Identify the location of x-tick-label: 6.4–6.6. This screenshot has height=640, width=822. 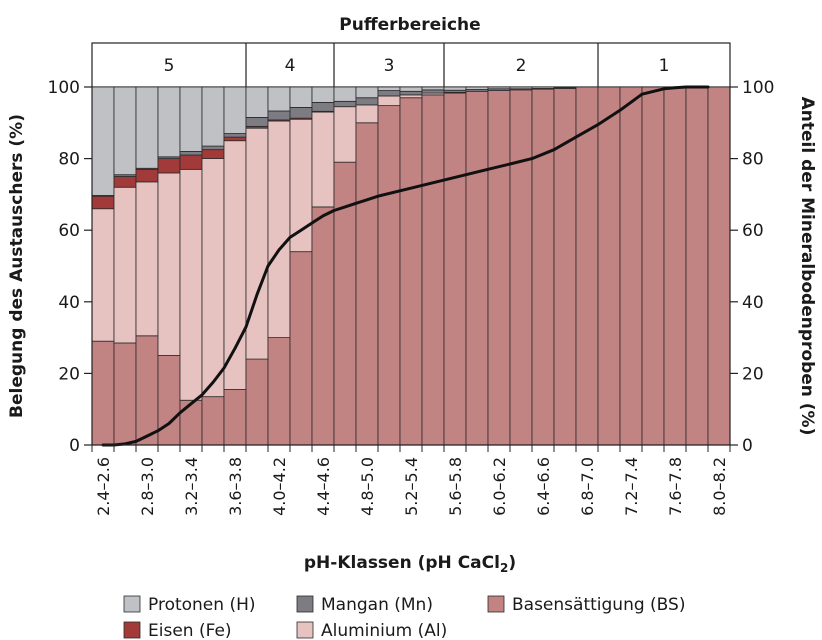
(543, 486).